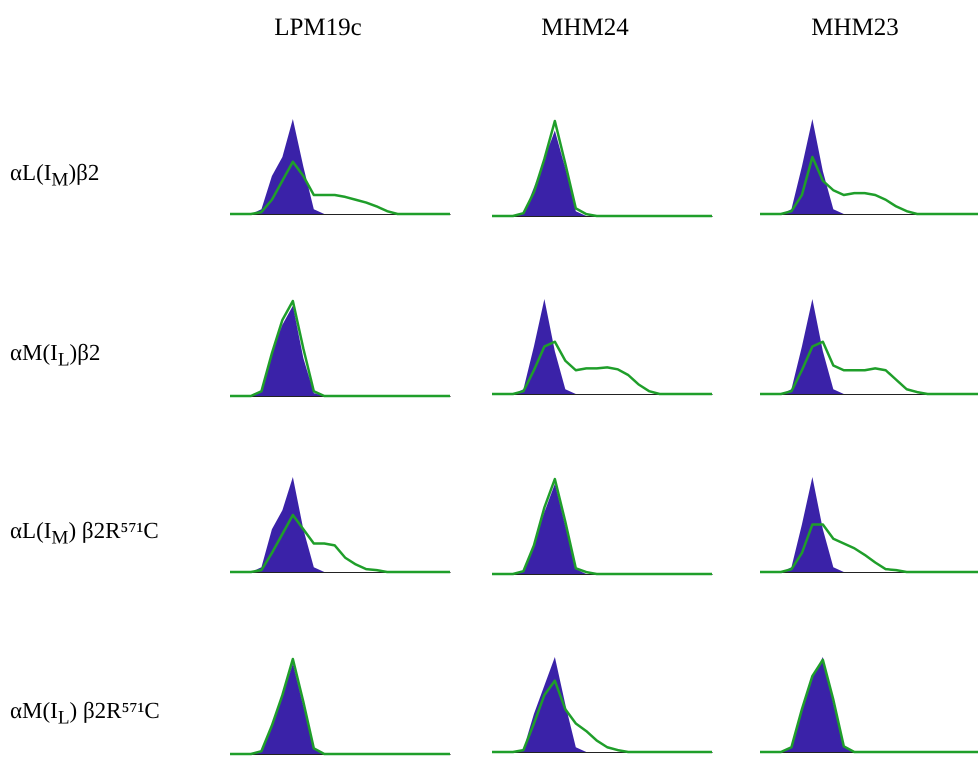  I want to click on chart-title: MHM24, so click(585, 28).